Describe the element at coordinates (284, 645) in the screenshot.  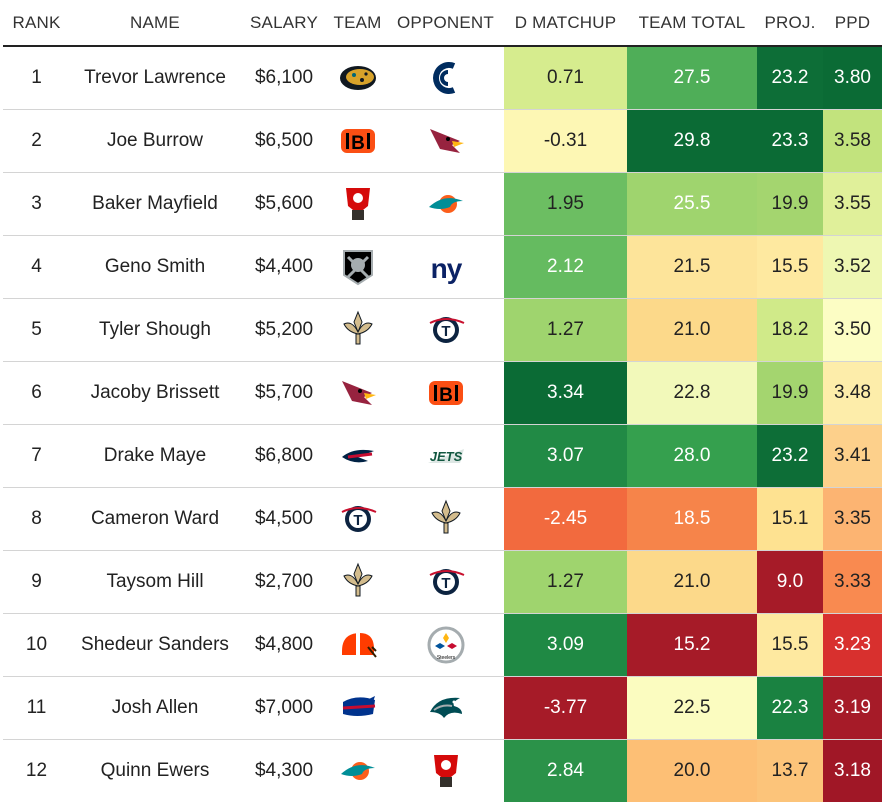
I see `salary-cell: $4,800` at that location.